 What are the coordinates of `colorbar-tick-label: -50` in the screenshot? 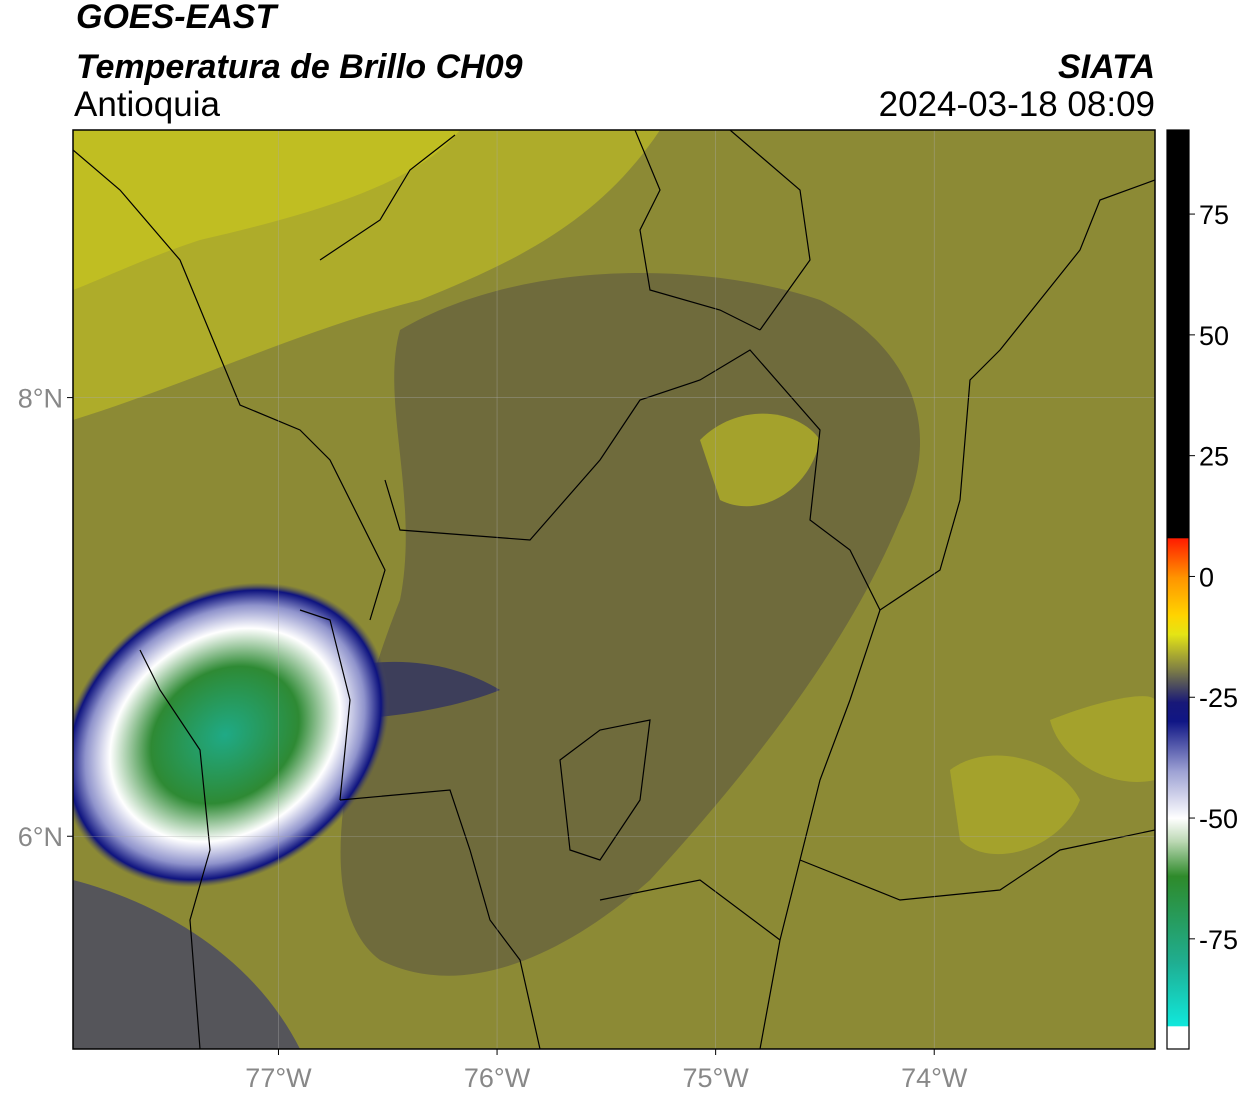 It's located at (1218, 819).